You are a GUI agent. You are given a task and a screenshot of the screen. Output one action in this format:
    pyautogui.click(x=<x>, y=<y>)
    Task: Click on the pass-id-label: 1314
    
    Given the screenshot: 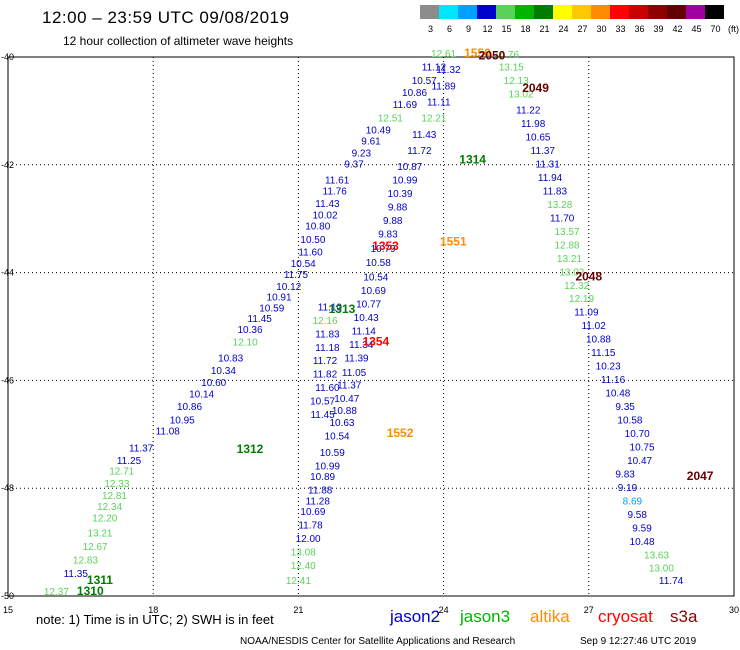 What is the action you would take?
    pyautogui.click(x=472, y=160)
    